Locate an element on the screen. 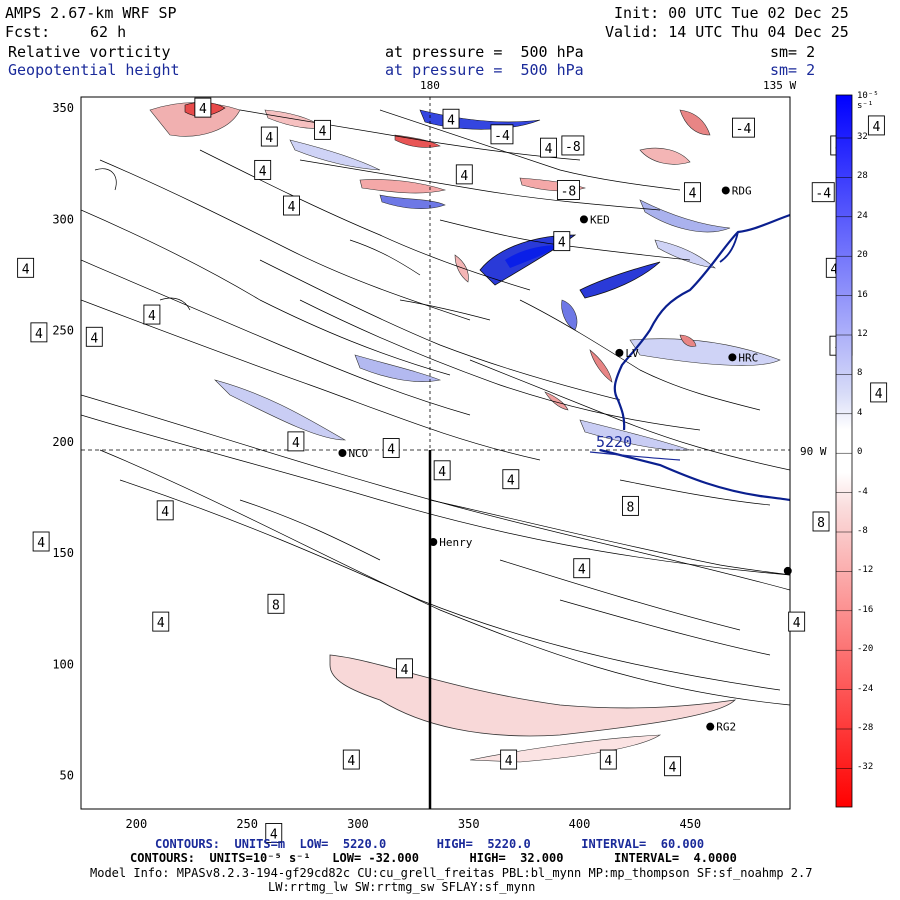  valid-time: Valid: 14 UTC Thu 04 Dec 25 is located at coordinates (727, 32).